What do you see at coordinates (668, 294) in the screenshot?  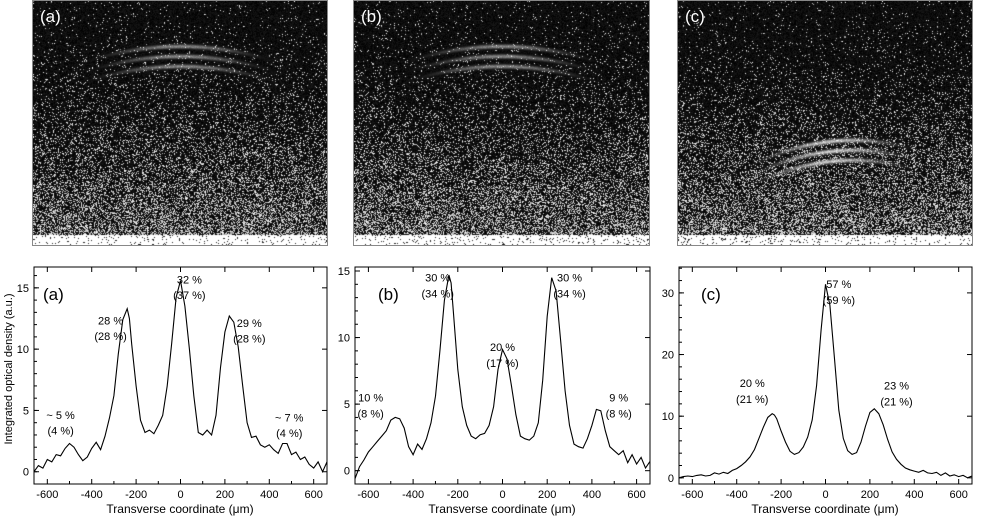 I see `y-tick-label: 30` at bounding box center [668, 294].